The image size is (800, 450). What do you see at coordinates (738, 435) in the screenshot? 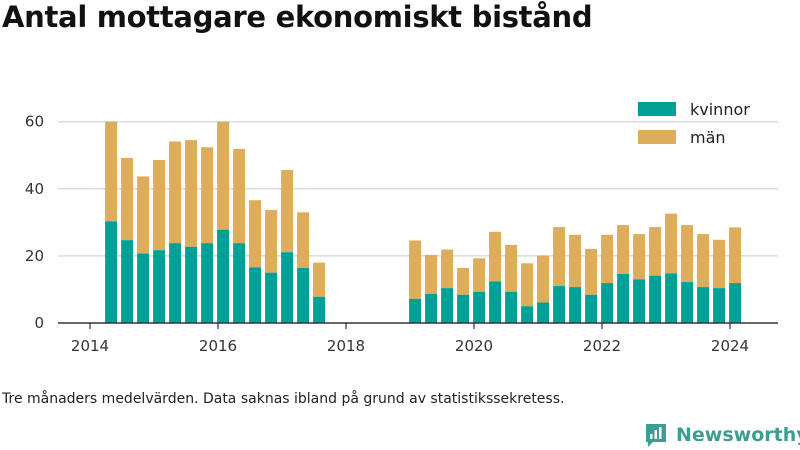
I see `brand-name: Newsworthy` at bounding box center [738, 435].